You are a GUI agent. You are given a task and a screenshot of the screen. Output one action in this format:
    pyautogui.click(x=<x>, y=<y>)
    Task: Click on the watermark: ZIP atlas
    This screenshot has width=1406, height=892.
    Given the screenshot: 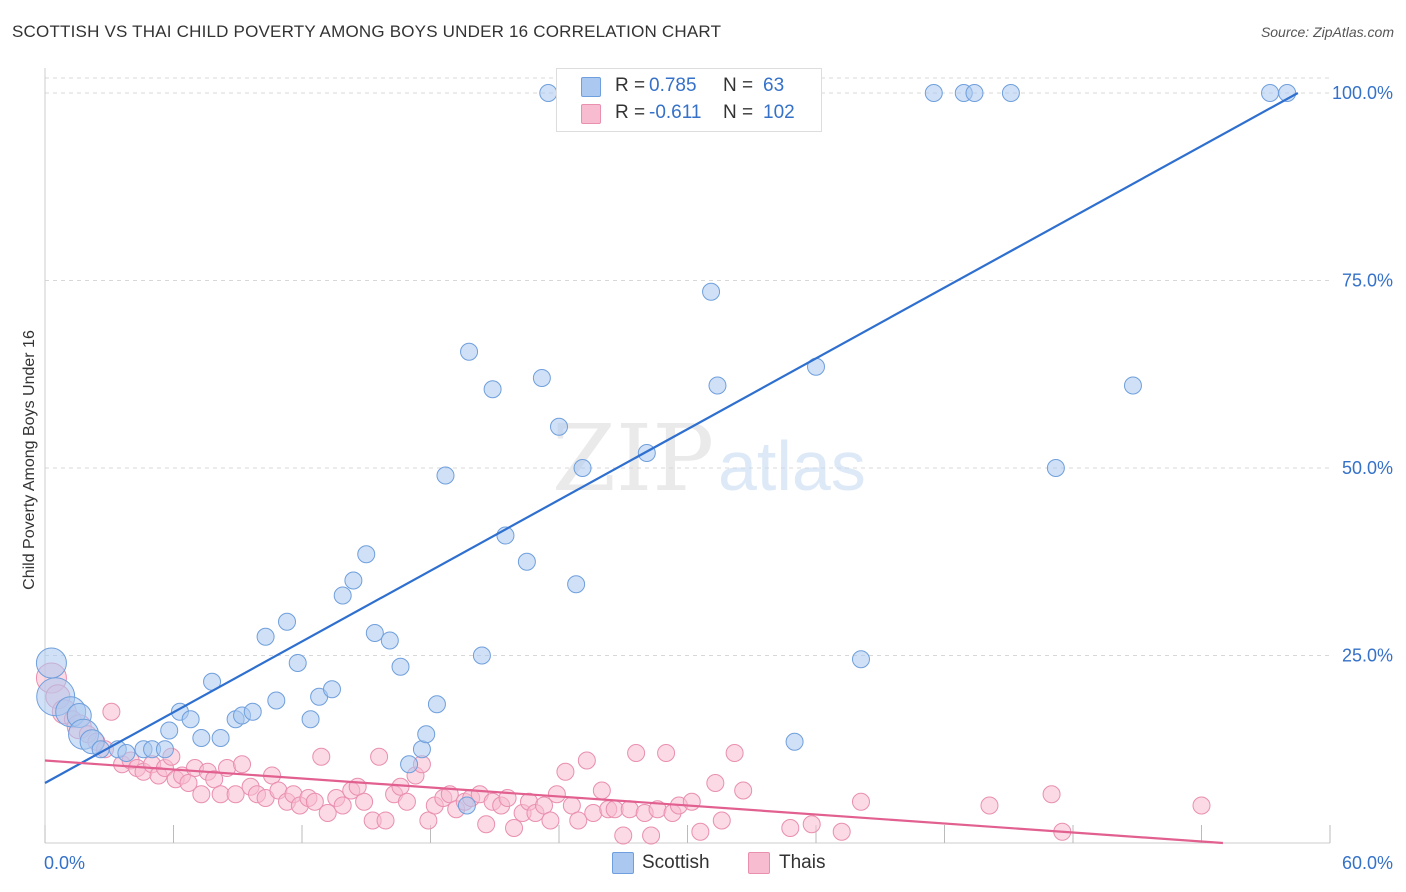 What is the action you would take?
    pyautogui.click(x=709, y=458)
    